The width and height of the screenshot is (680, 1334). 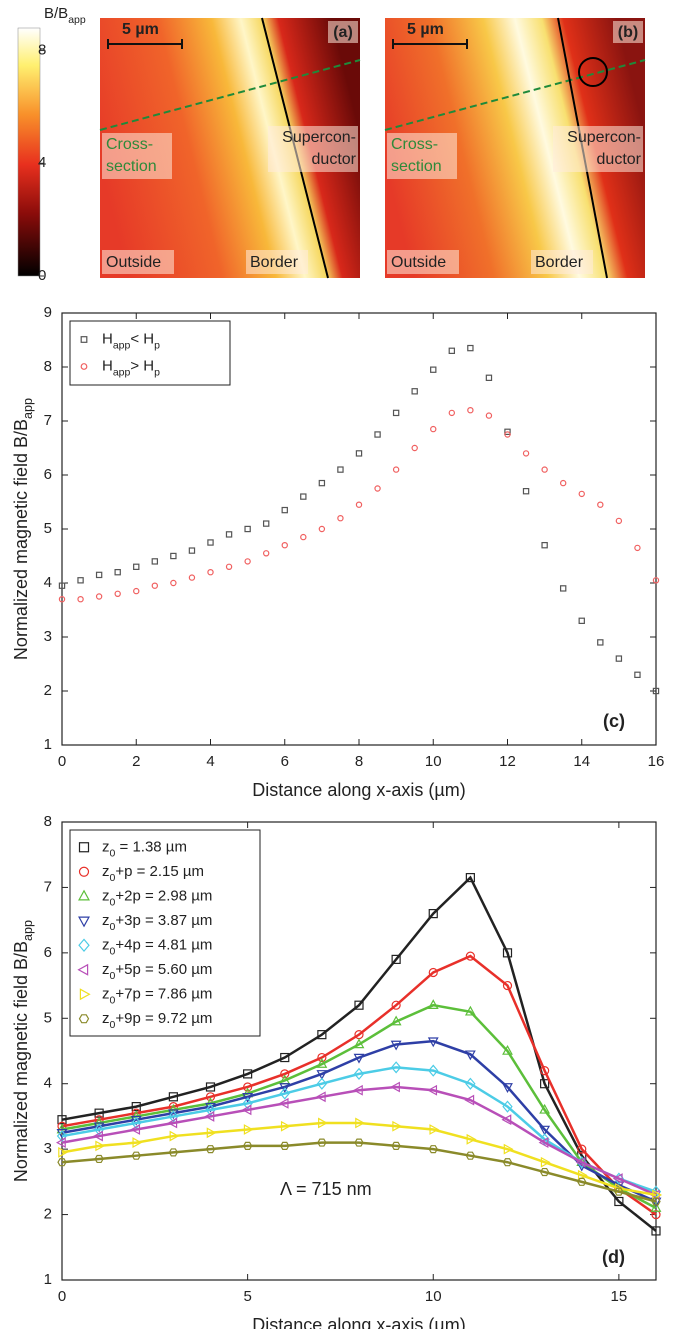 I want to click on y-axis-label-part: Normalized magnetic field B/B, so click(x=21, y=1061).